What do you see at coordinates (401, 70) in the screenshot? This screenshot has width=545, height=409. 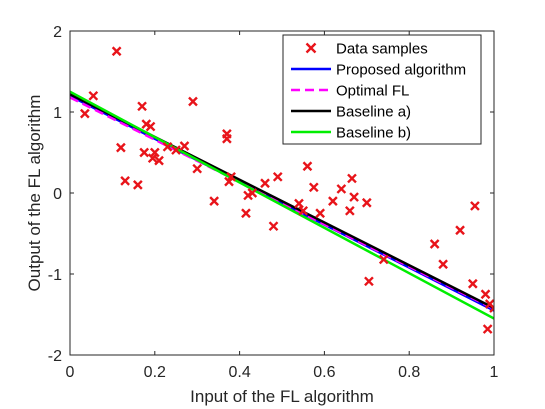 I see `legend-label: Proposed algorithm` at bounding box center [401, 70].